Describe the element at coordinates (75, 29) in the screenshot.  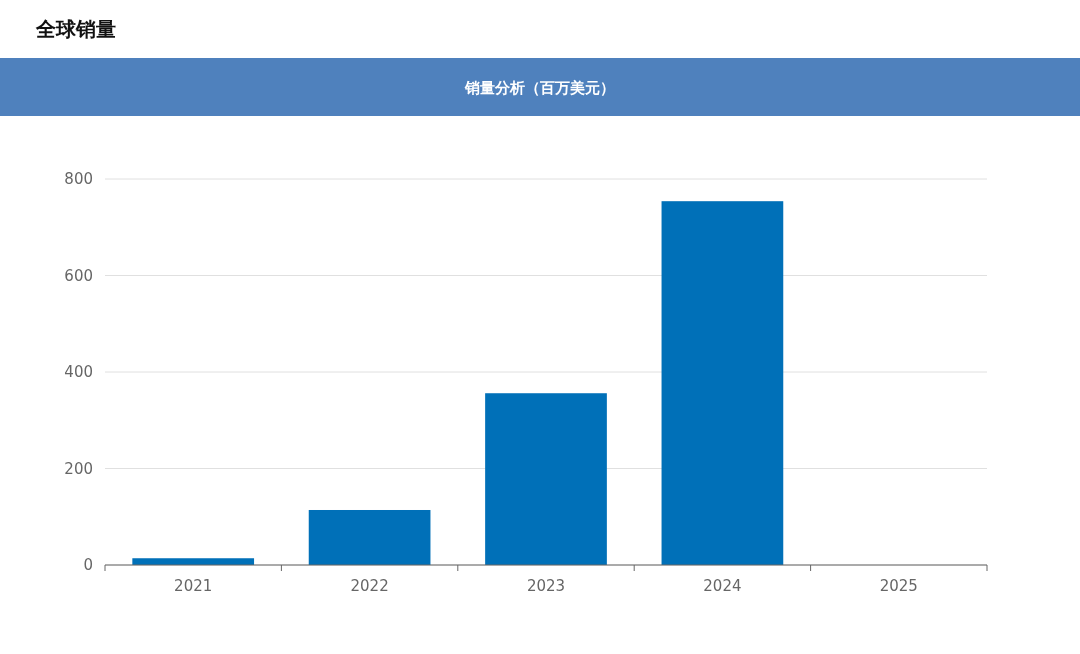
I see `chart-title: 全球销量` at that location.